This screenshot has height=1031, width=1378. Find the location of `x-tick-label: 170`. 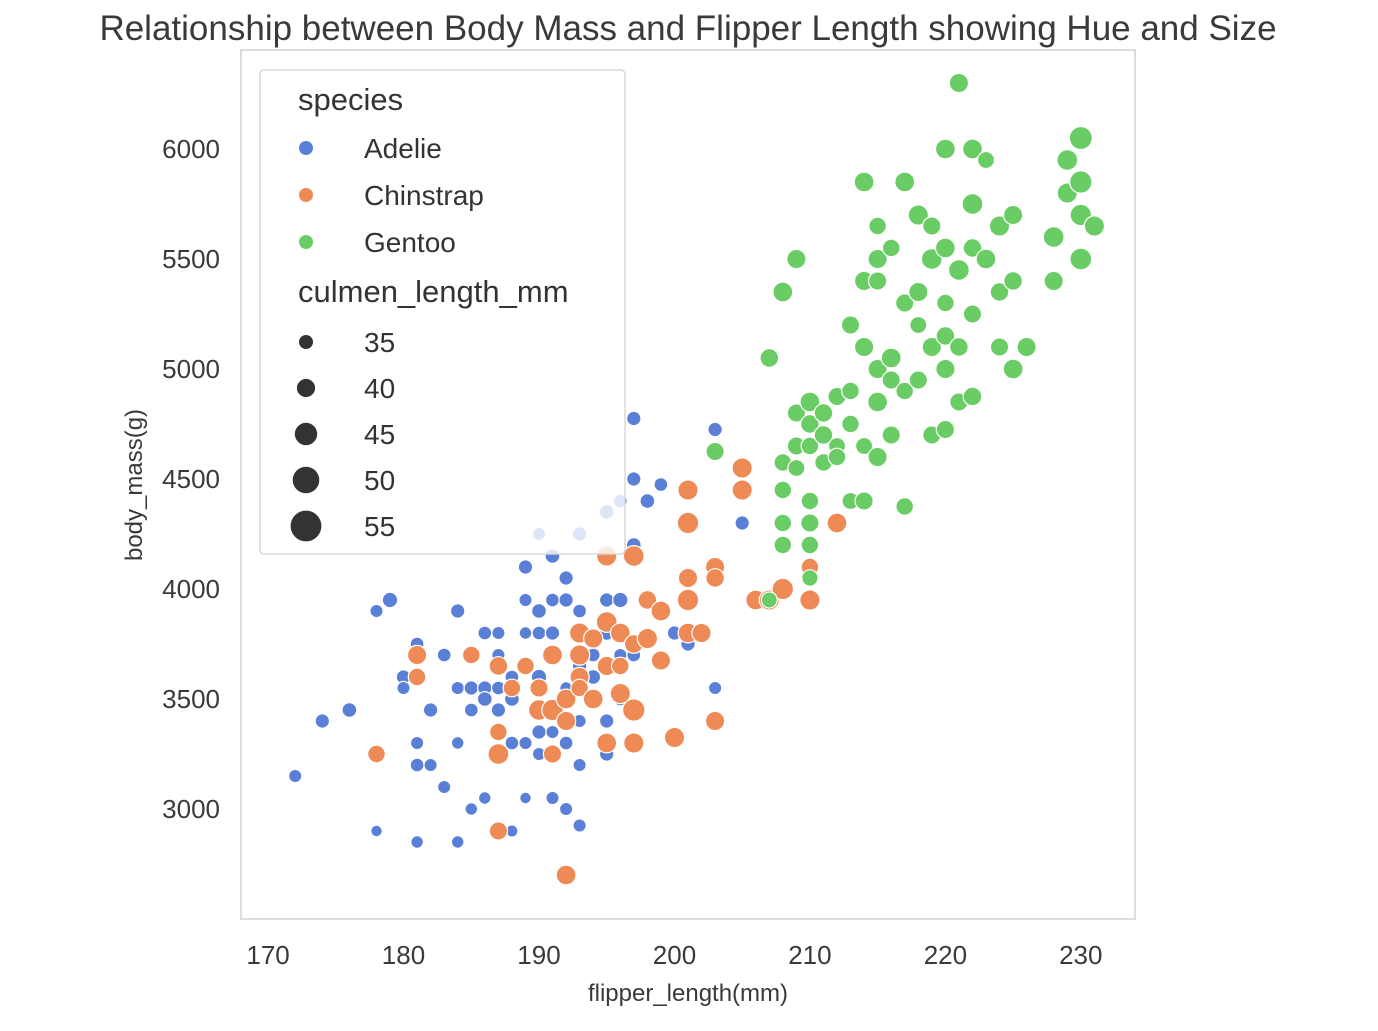

x-tick-label: 170 is located at coordinates (267, 955).